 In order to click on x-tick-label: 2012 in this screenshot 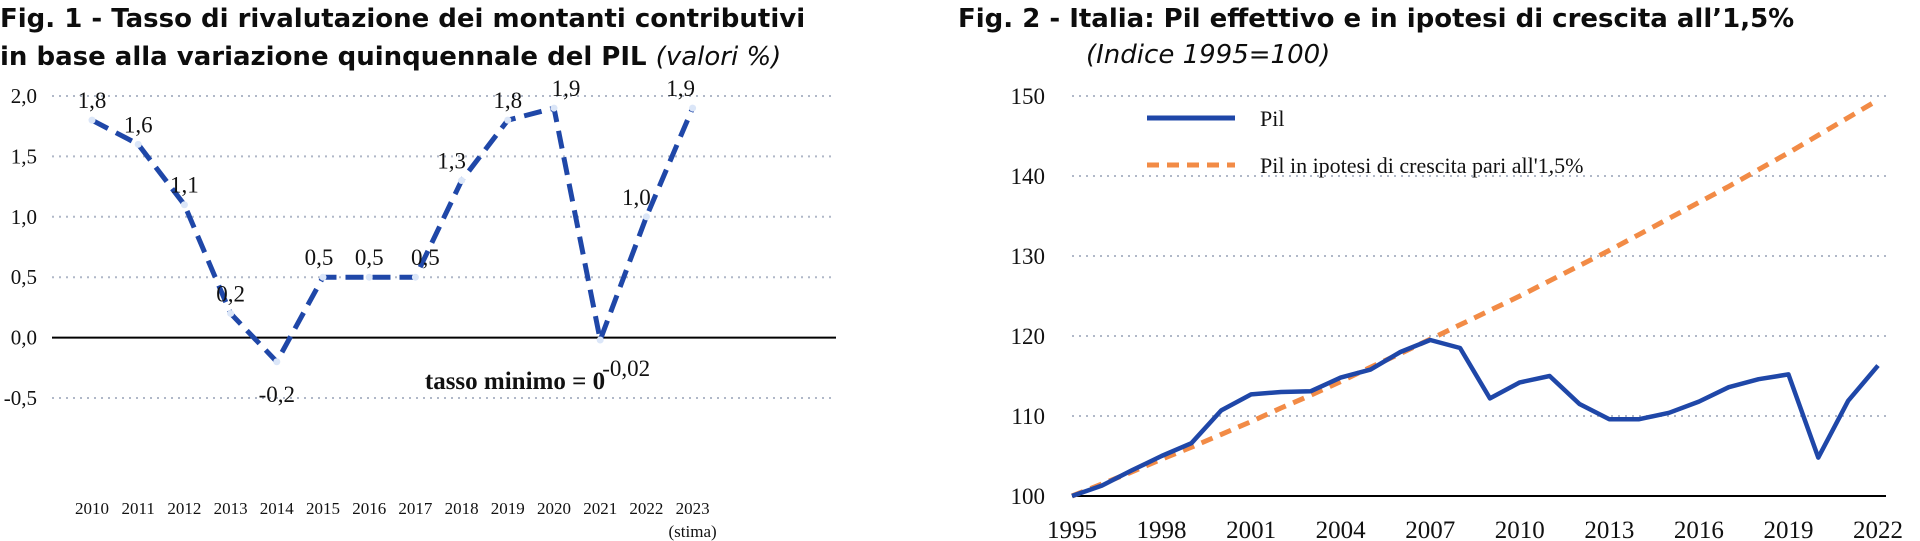, I will do `click(184, 508)`.